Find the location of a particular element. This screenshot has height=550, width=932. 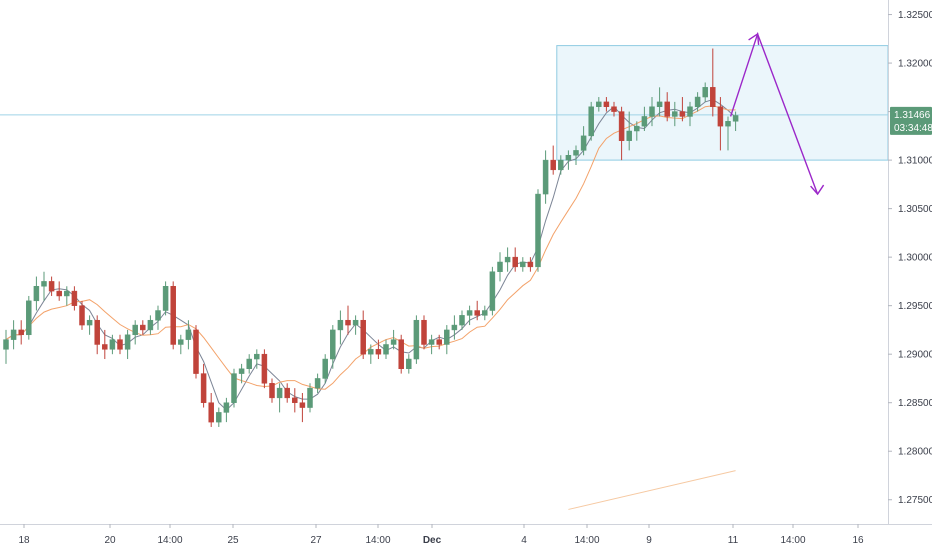

x-tick-label: 16 is located at coordinates (858, 540).